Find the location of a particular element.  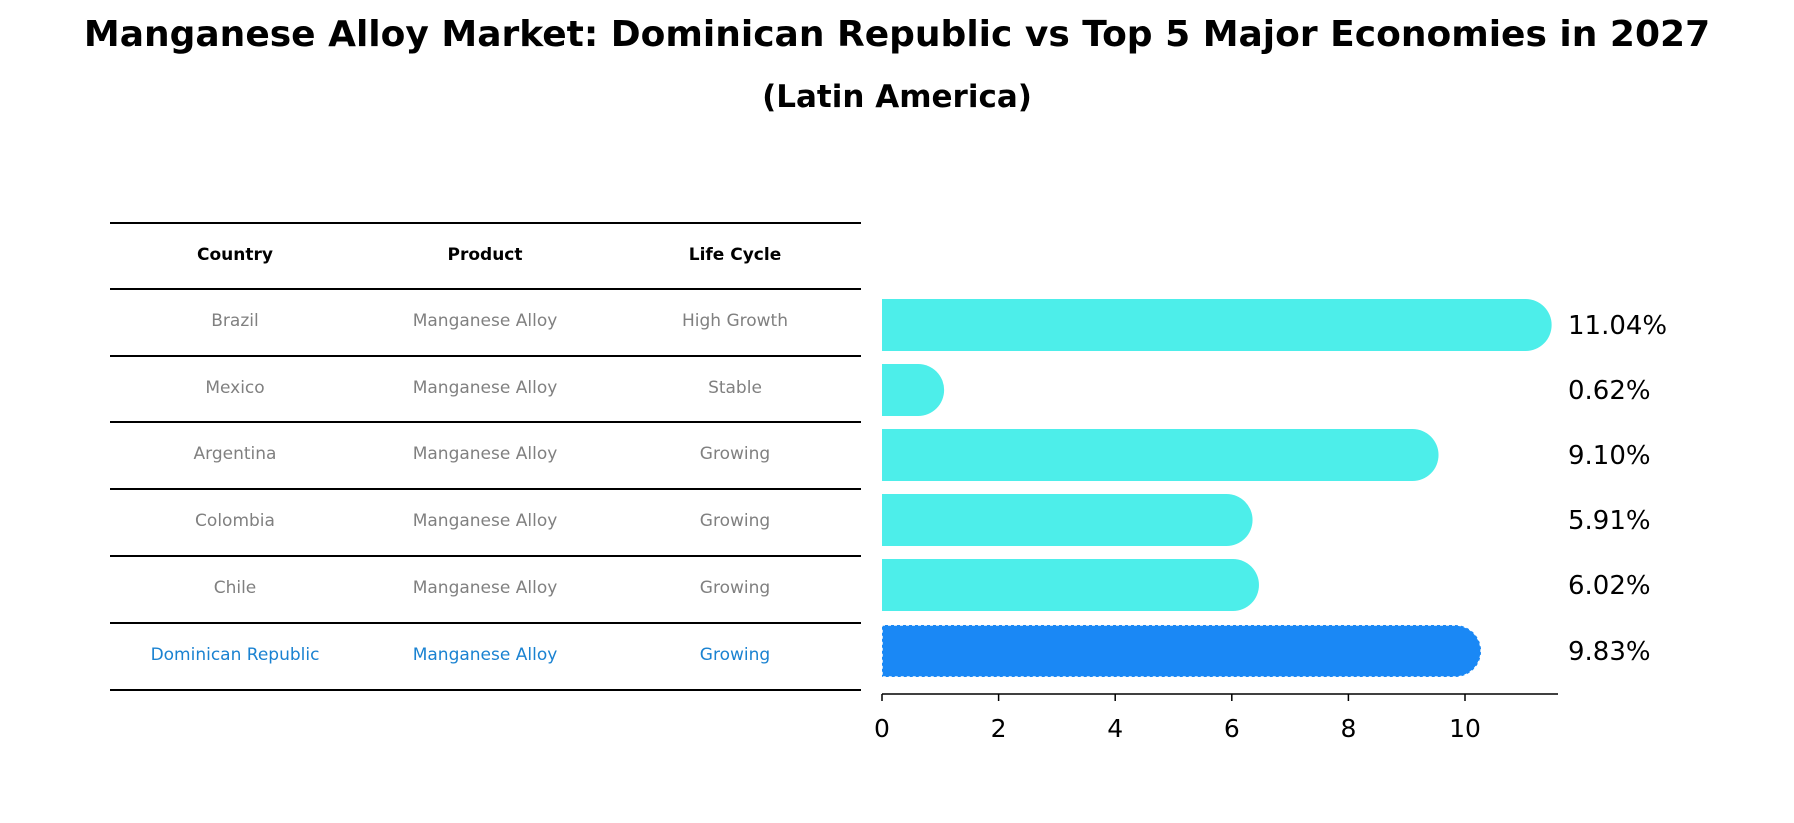

bar-colombia is located at coordinates (1067, 520).